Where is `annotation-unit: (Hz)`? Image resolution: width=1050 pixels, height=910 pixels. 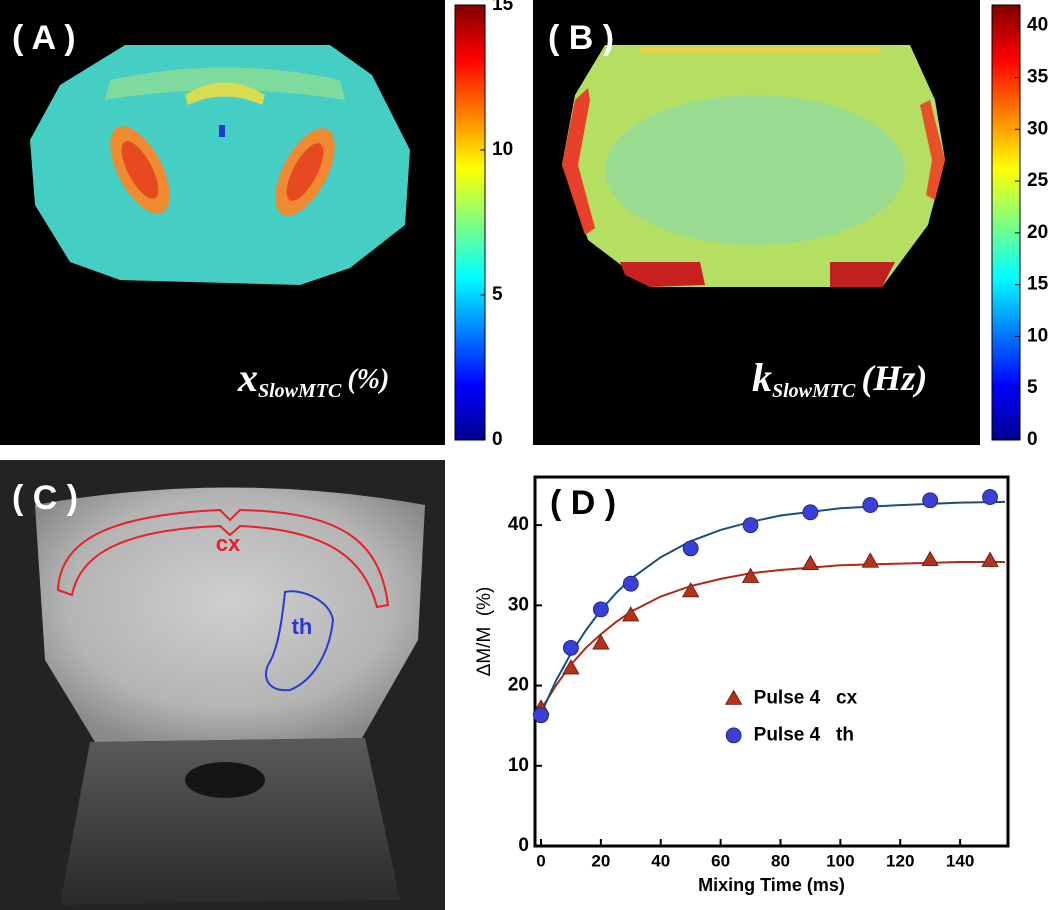
annotation-unit: (Hz) is located at coordinates (894, 378).